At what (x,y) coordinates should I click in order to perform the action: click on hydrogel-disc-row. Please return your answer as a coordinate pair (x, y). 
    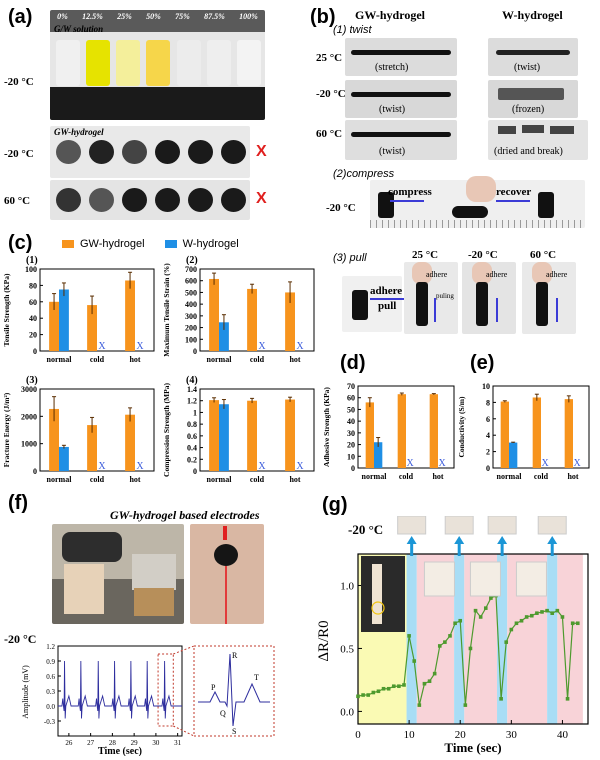
    Looking at the image, I should click on (151, 152).